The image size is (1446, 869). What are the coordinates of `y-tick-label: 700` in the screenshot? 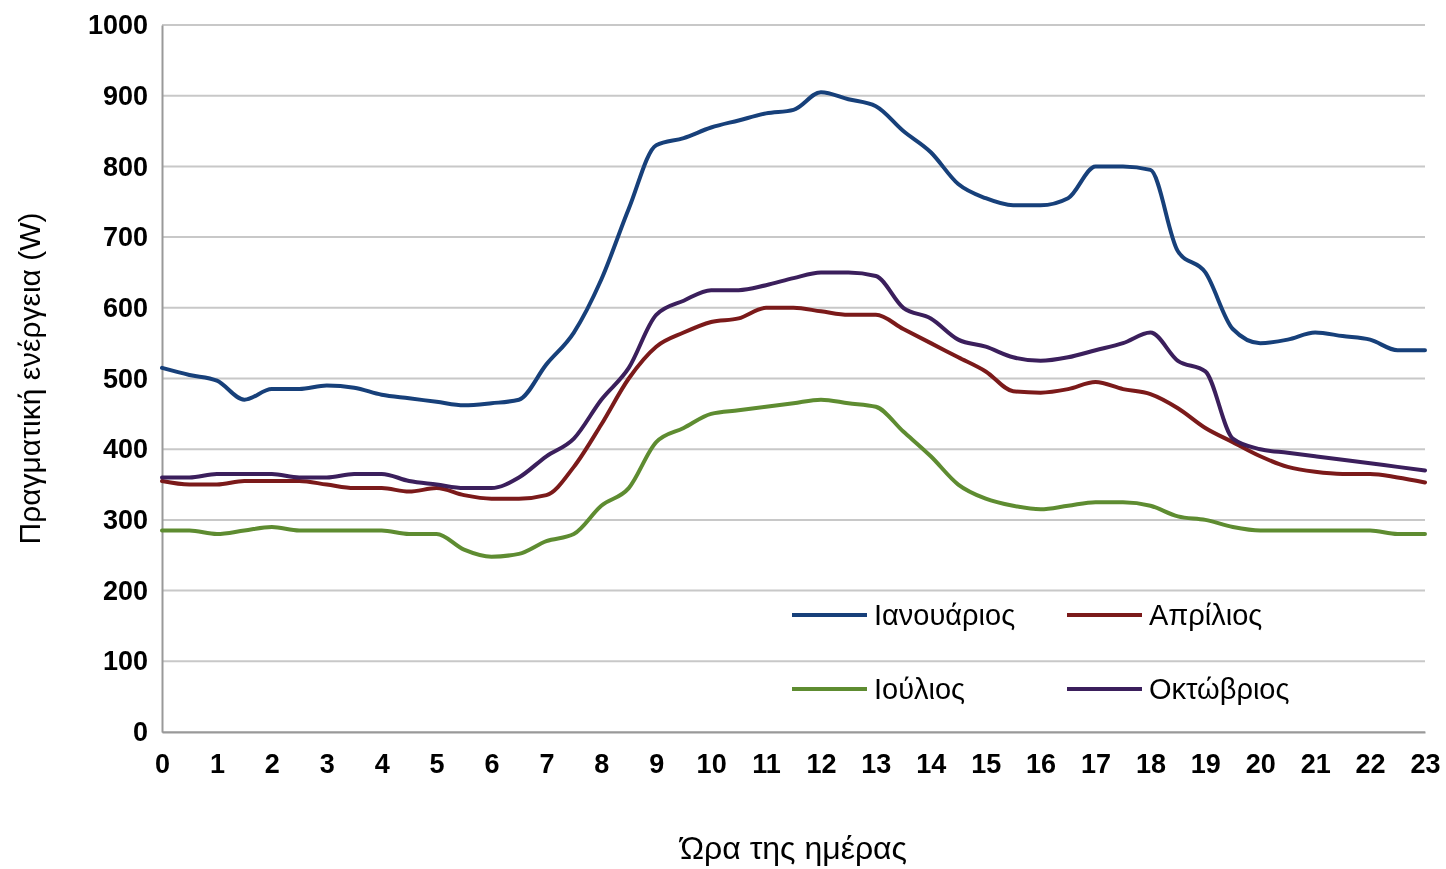 It's located at (125, 237).